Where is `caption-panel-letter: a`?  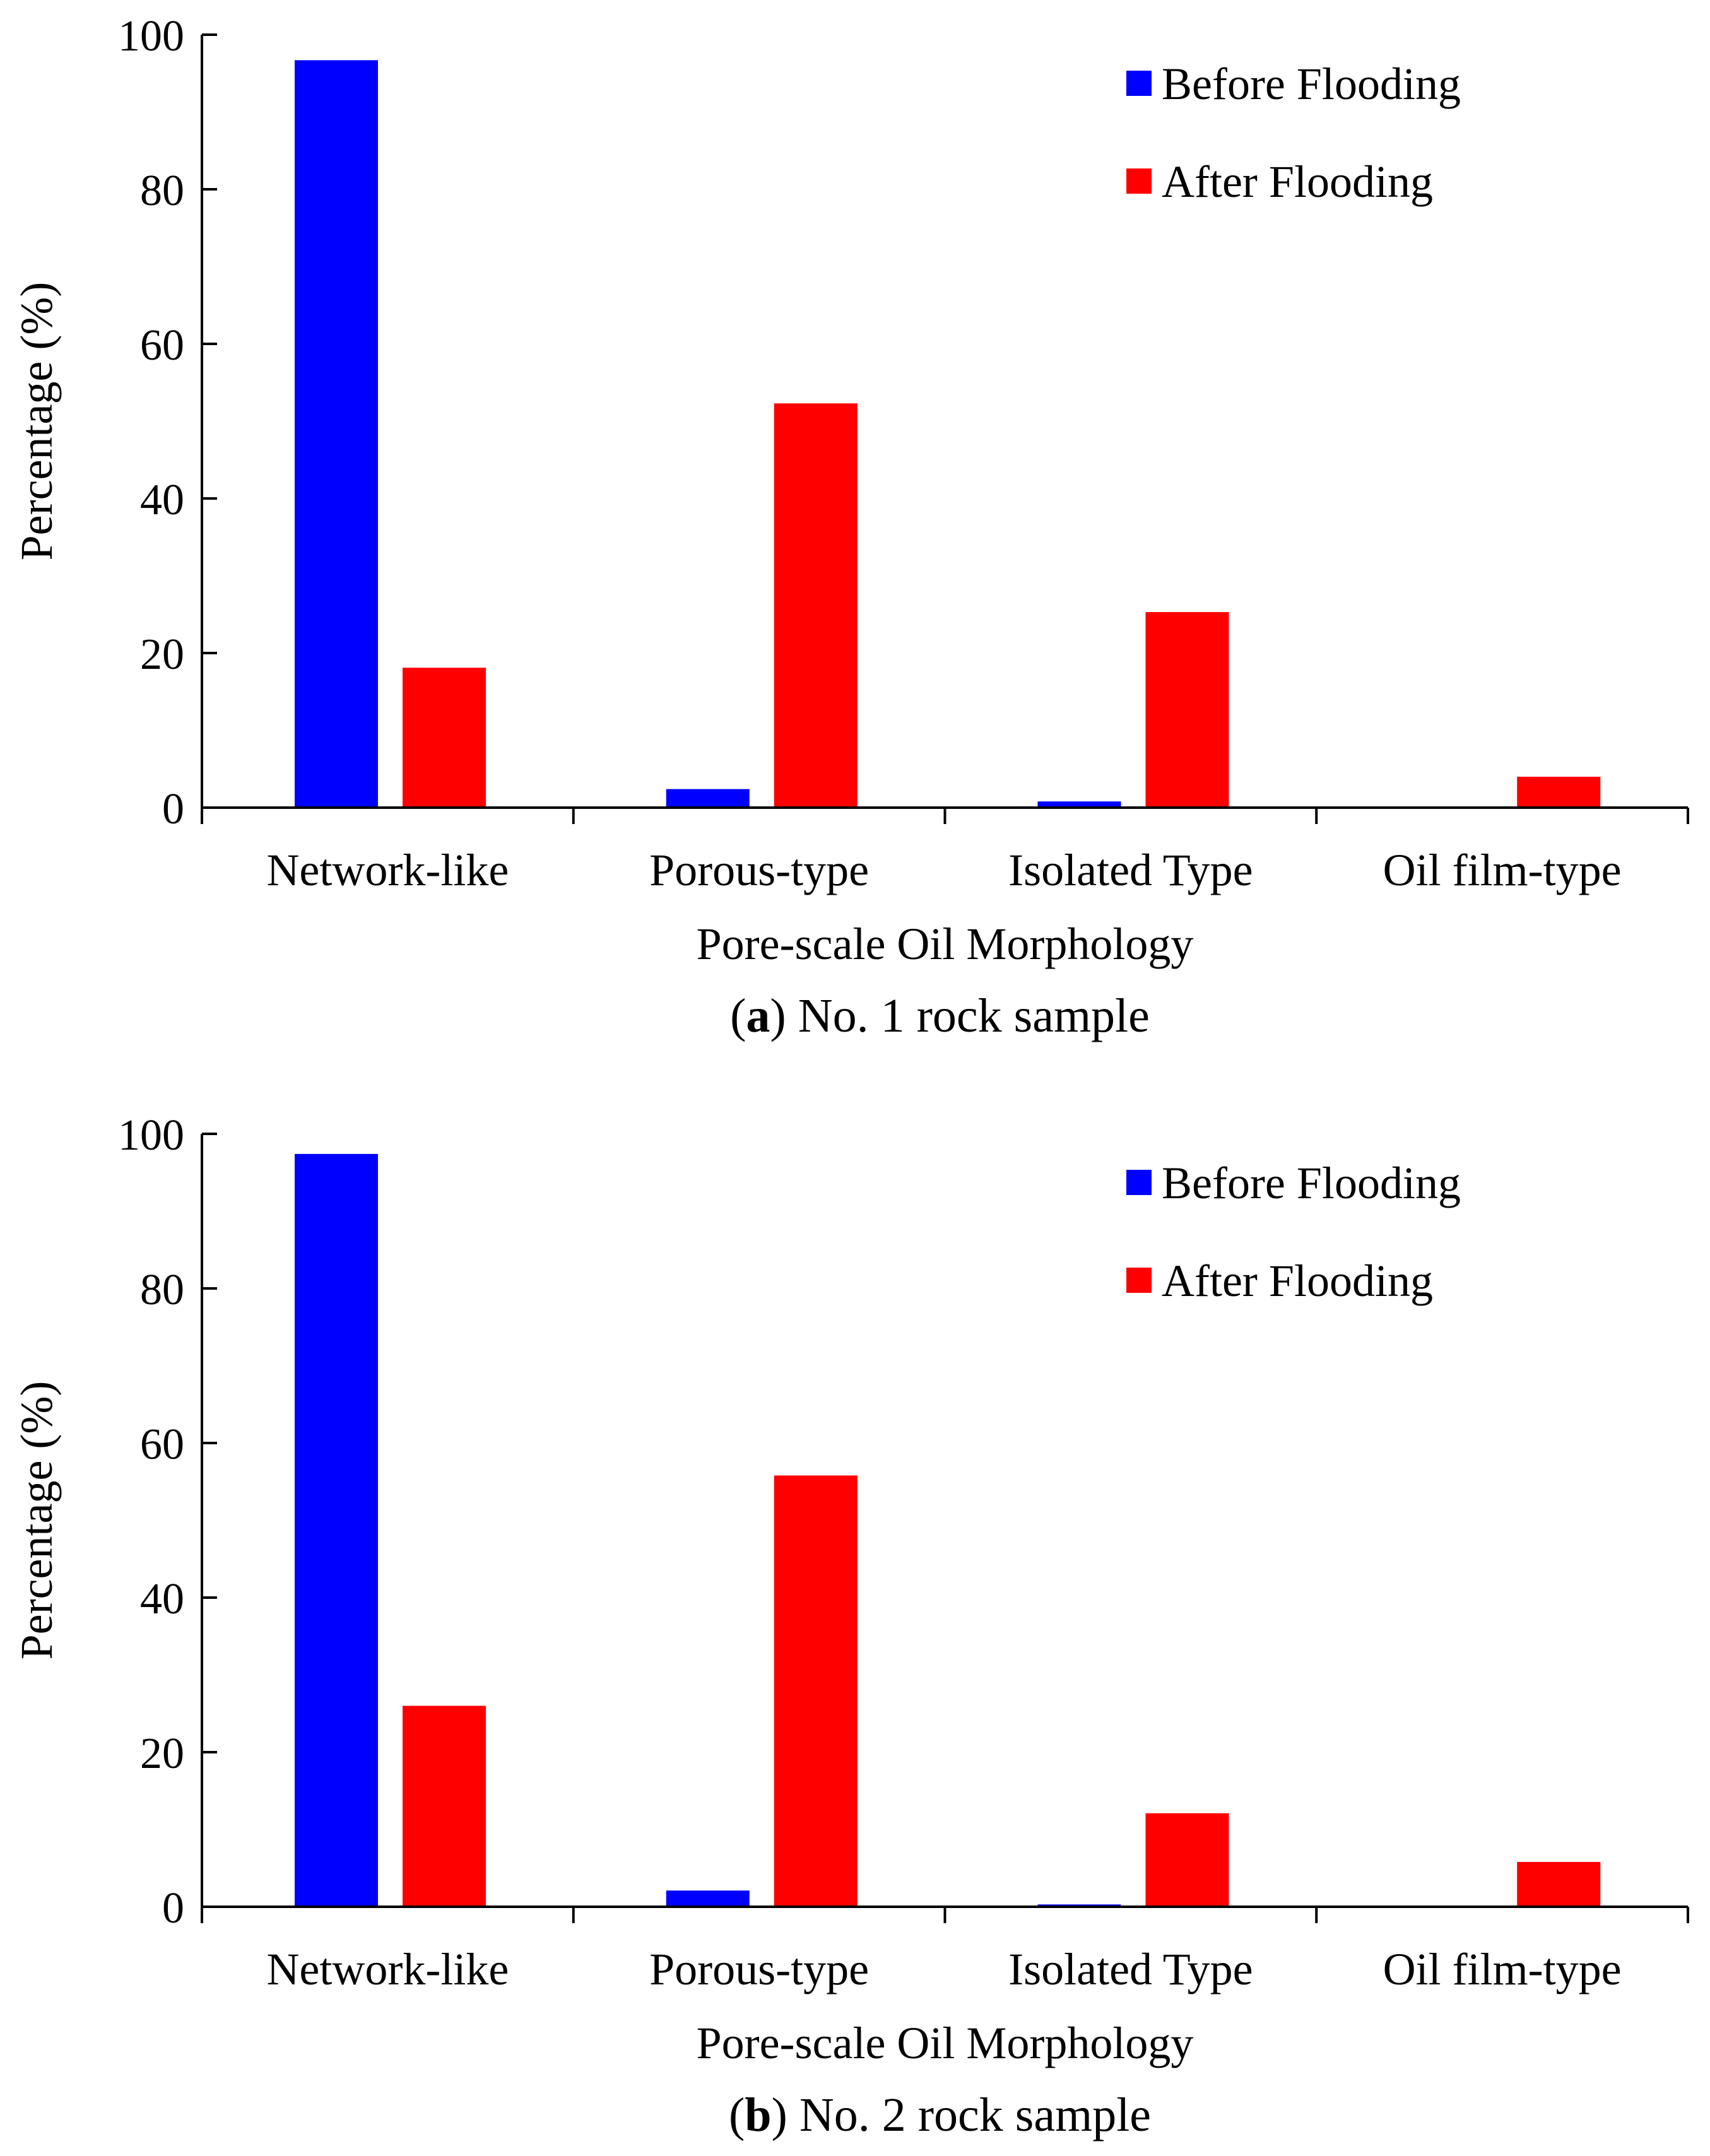
caption-panel-letter: a is located at coordinates (758, 1015).